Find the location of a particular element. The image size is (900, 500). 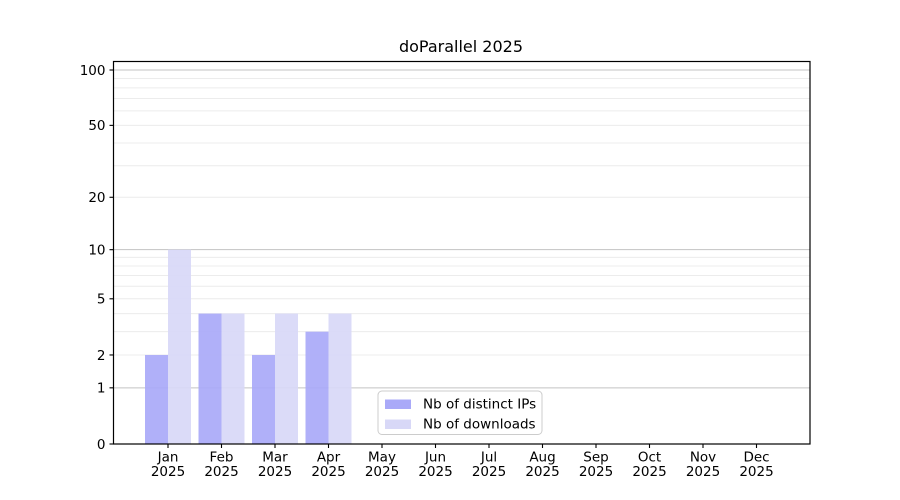

y-tick-label: 100 is located at coordinates (93, 71).